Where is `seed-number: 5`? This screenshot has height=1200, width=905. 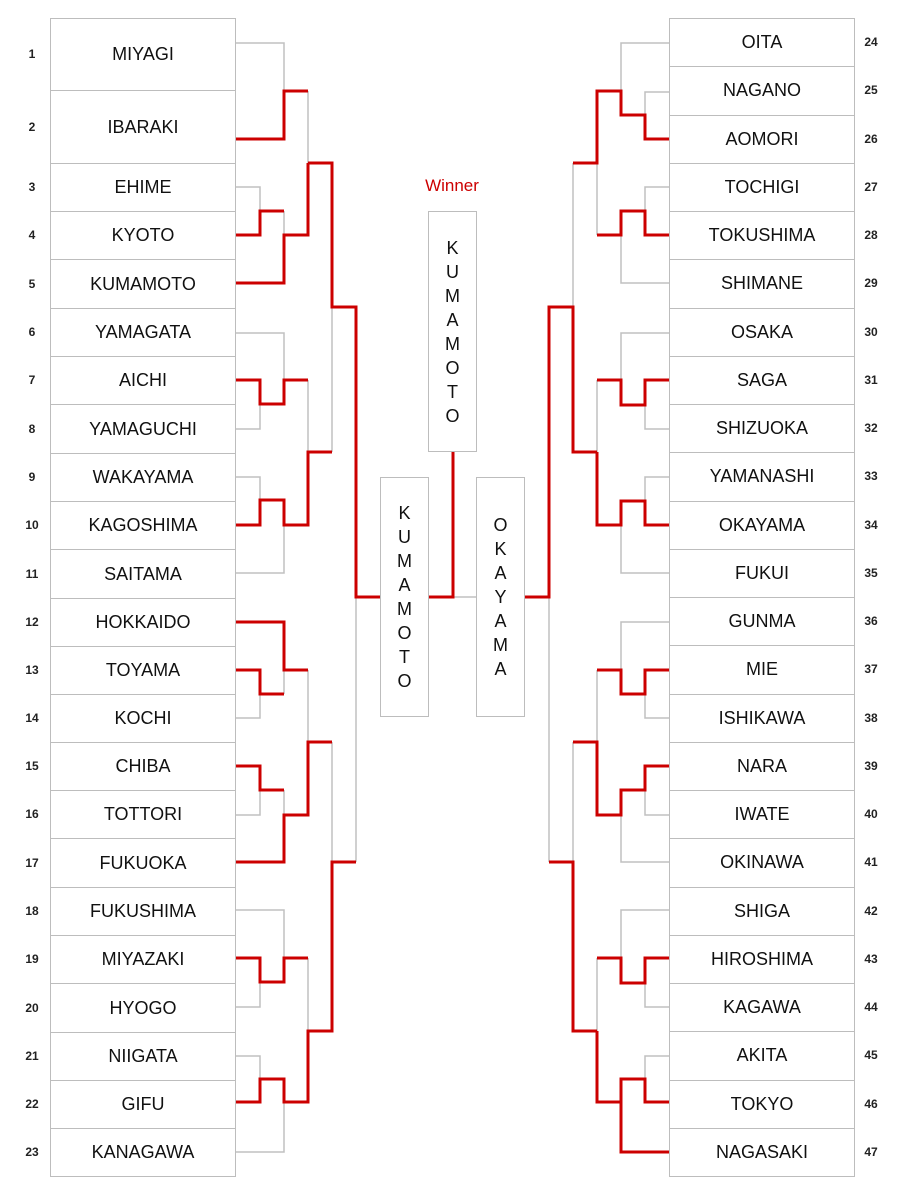
seed-number: 5 is located at coordinates (32, 283).